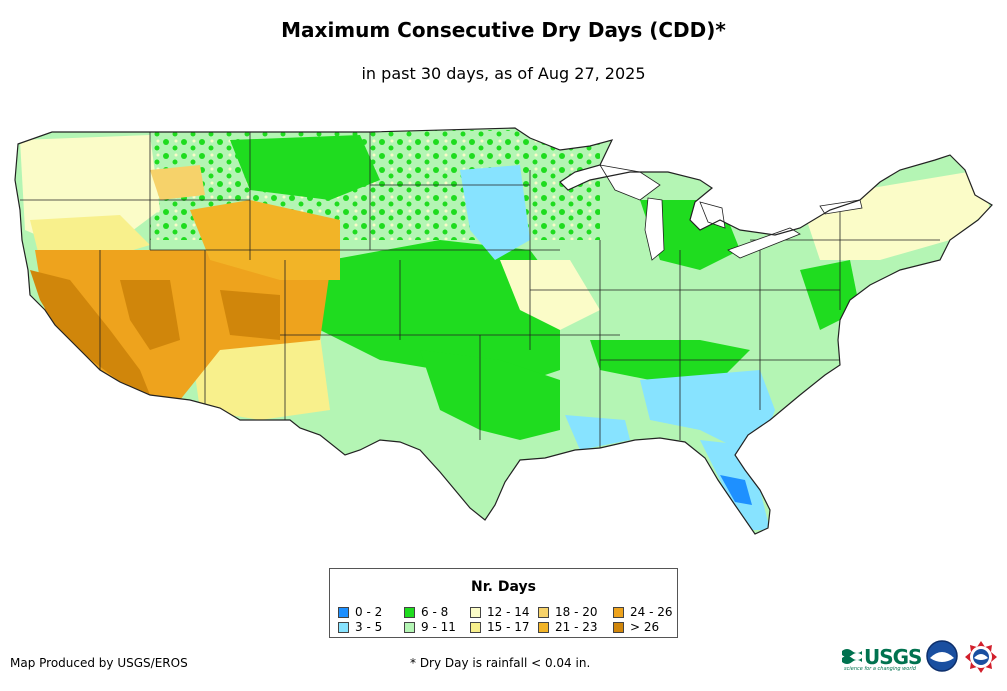  Describe the element at coordinates (576, 612) in the screenshot. I see `legend-label: 18 - 20` at that location.